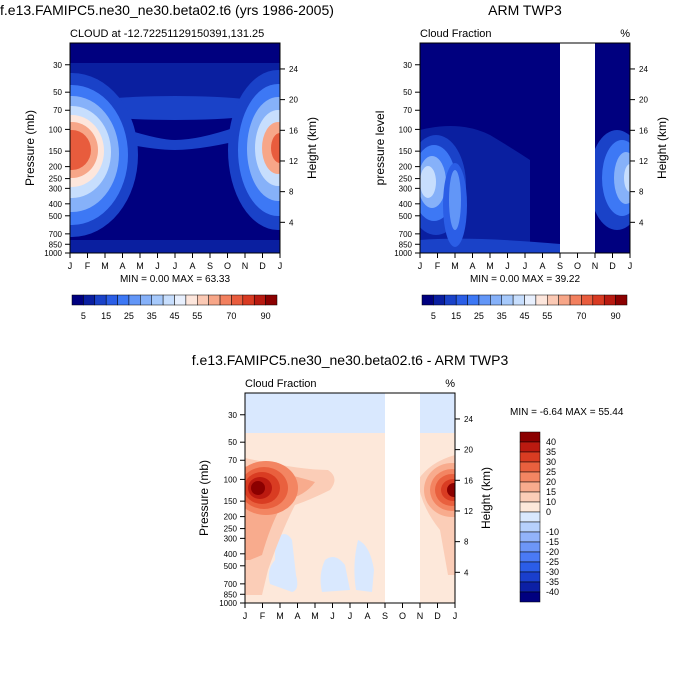  Describe the element at coordinates (551, 472) in the screenshot. I see `colorbar-tick-label: 25` at that location.